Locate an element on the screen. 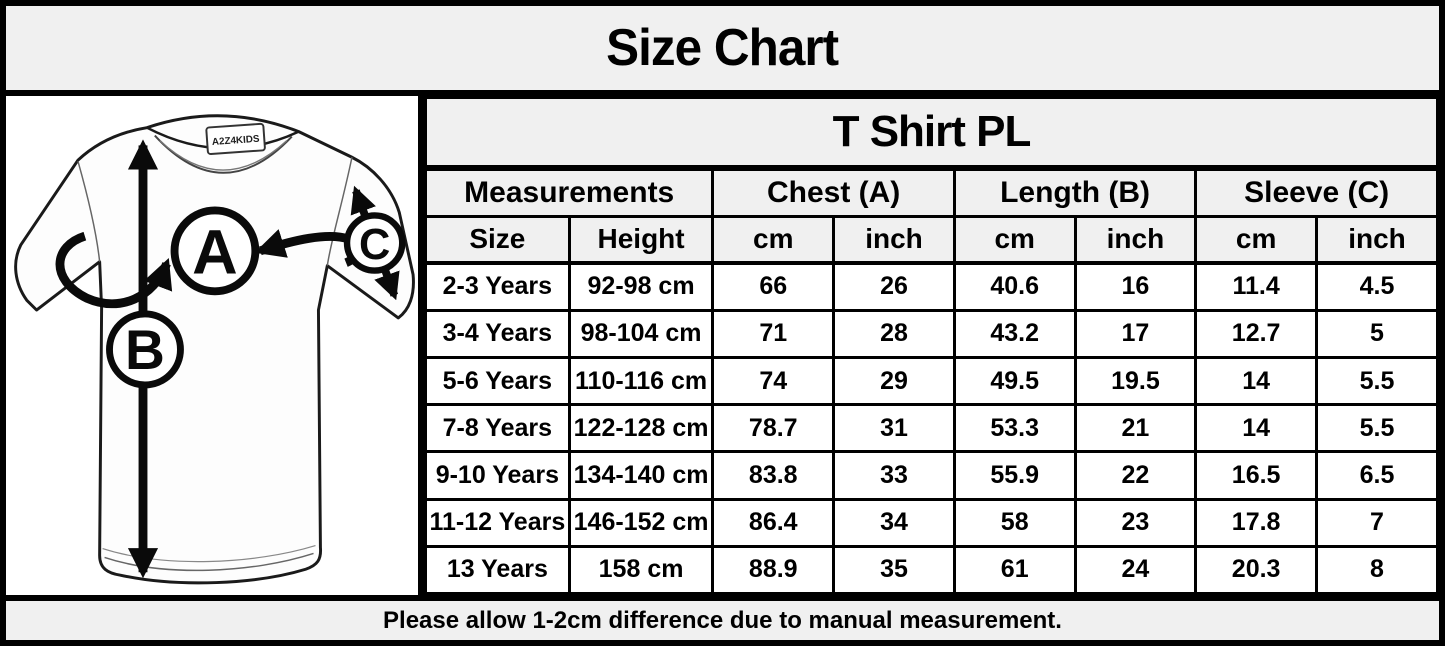 Image resolution: width=1445 pixels, height=646 pixels. table-cell: 110-116 cm is located at coordinates (641, 381).